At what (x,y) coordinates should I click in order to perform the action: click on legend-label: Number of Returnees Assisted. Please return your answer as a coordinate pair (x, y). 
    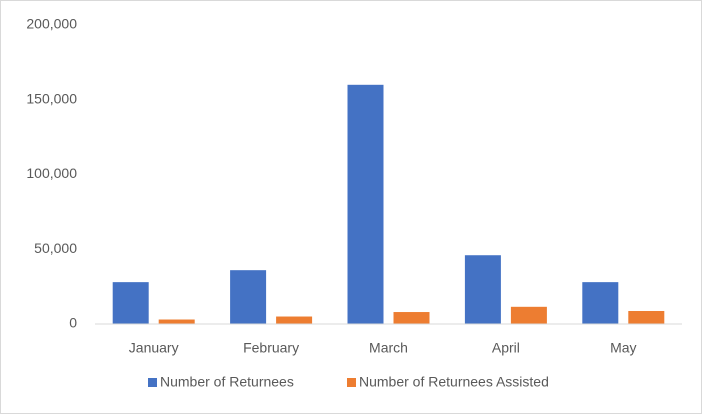
    Looking at the image, I should click on (454, 382).